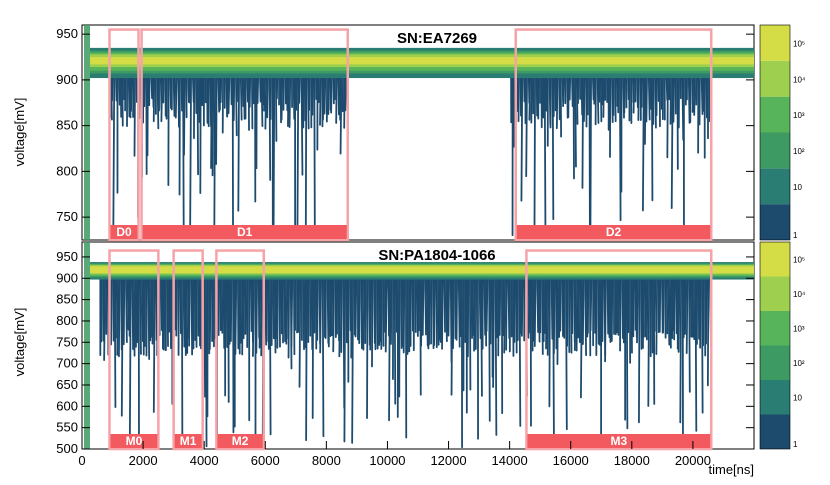 The width and height of the screenshot is (830, 485). I want to click on top-colorbar-label: 10², so click(799, 151).